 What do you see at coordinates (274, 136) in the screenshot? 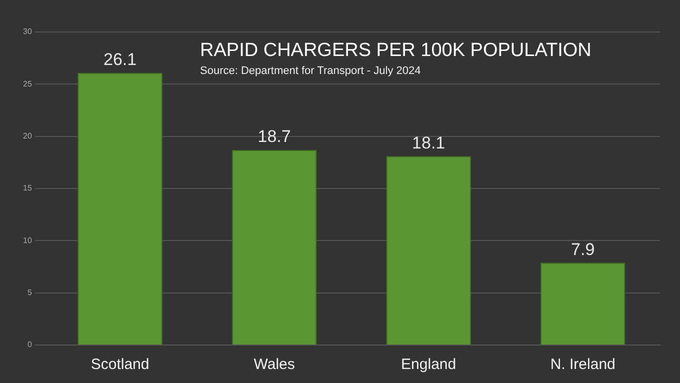
I see `data-label: 18.7` at bounding box center [274, 136].